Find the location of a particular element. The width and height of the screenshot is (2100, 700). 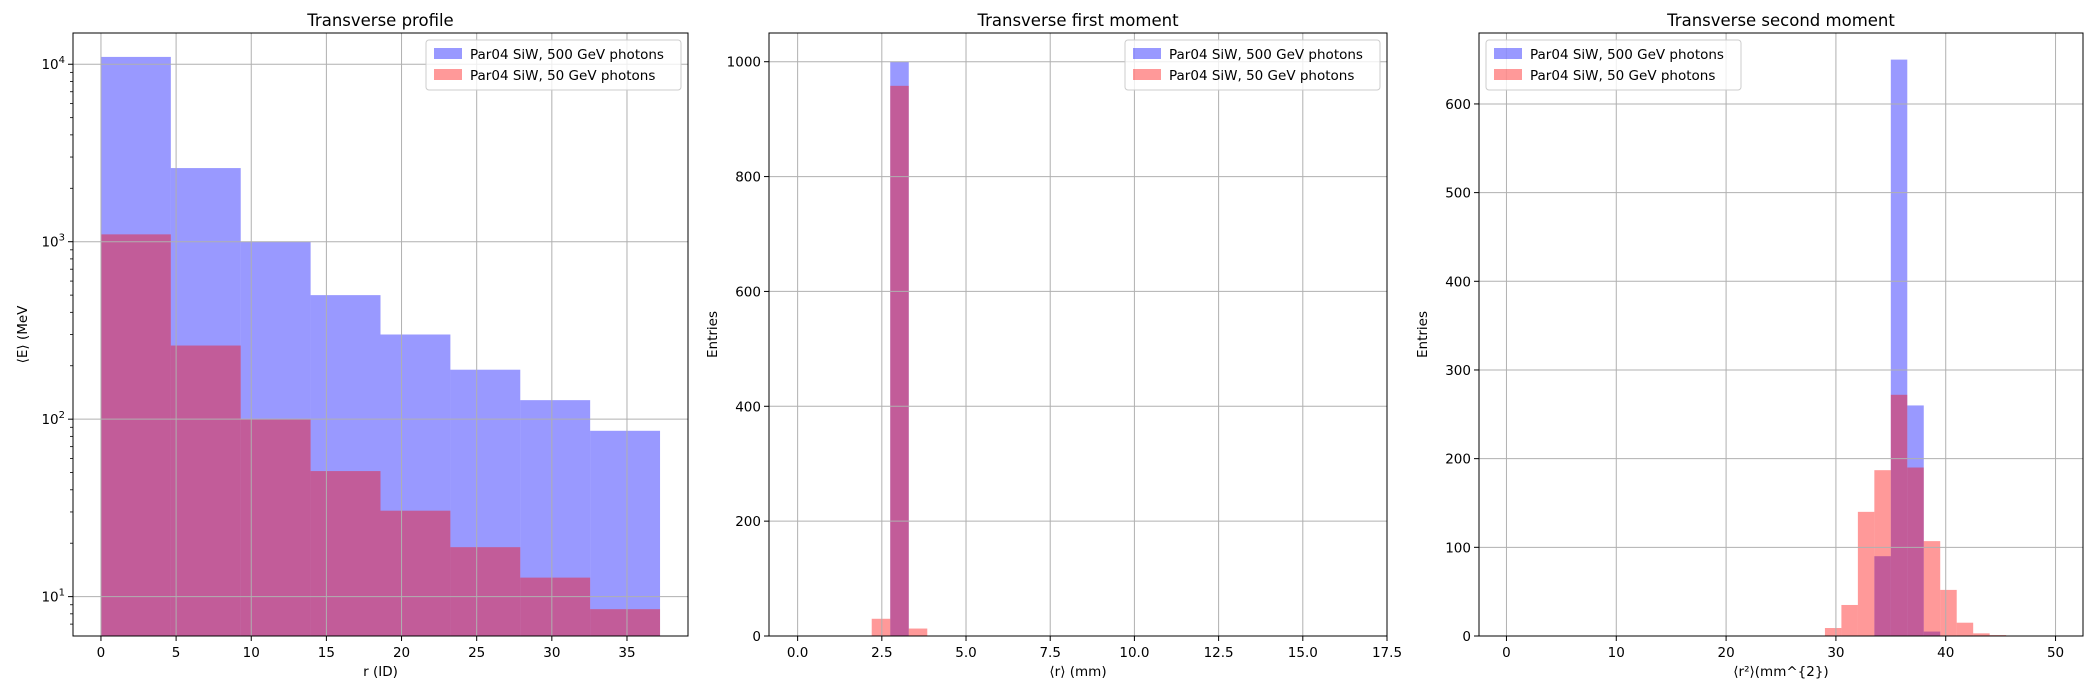

x-tick-label: 50 is located at coordinates (2055, 653).